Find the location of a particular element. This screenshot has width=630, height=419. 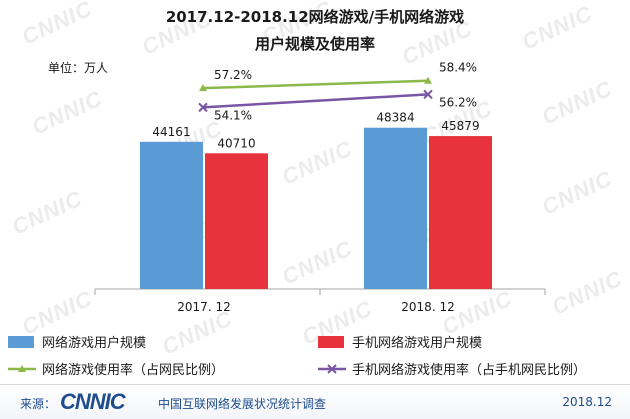

x-tick-label: 2017. 12 is located at coordinates (203, 307).